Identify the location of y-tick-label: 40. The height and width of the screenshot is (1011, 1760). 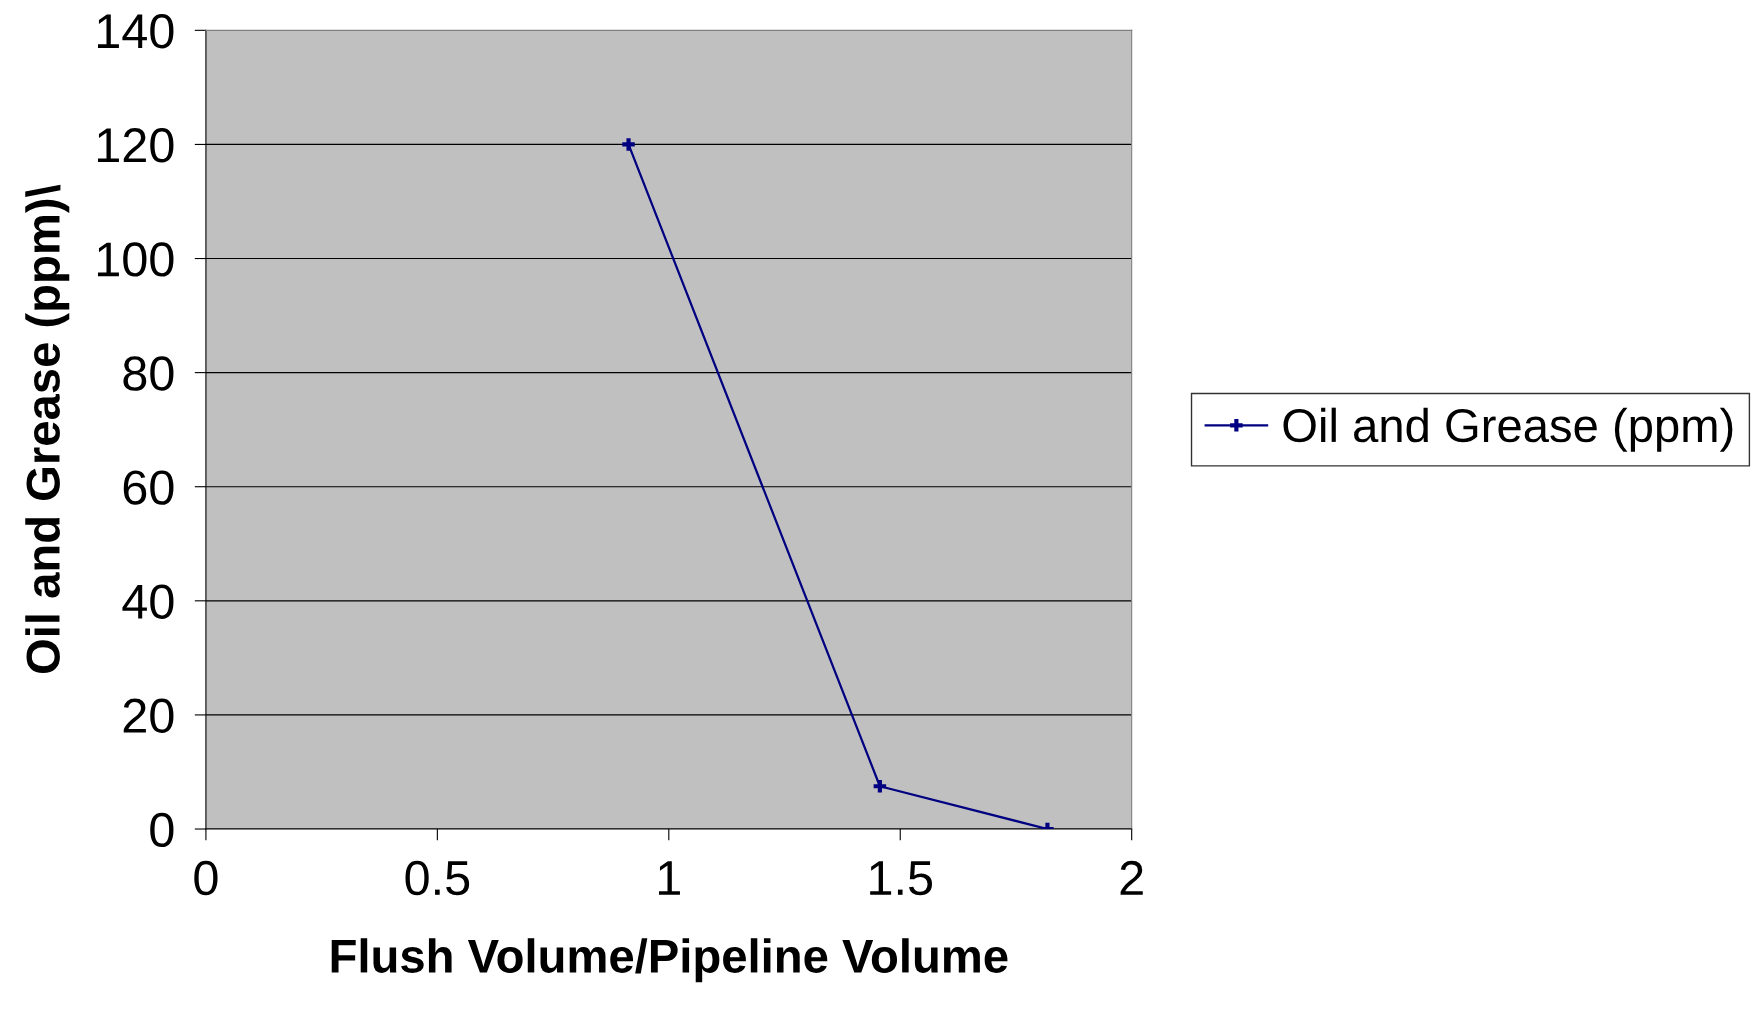
(148, 601).